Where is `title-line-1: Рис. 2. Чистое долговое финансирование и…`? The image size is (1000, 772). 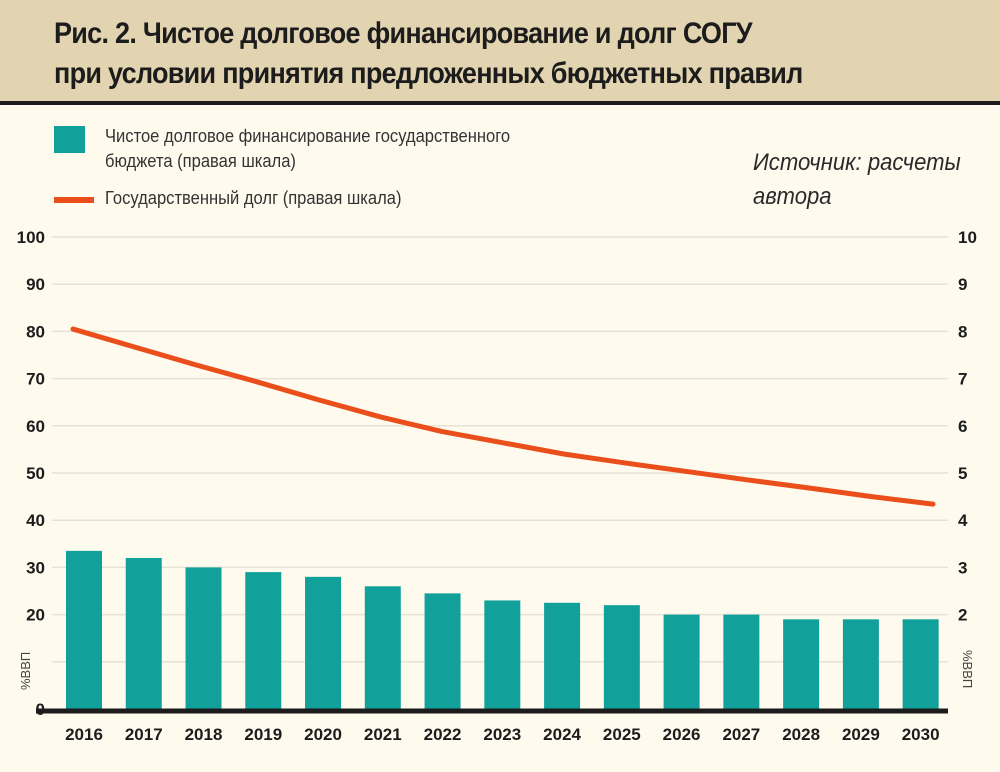 title-line-1: Рис. 2. Чистое долговое финансирование и… is located at coordinates (403, 33).